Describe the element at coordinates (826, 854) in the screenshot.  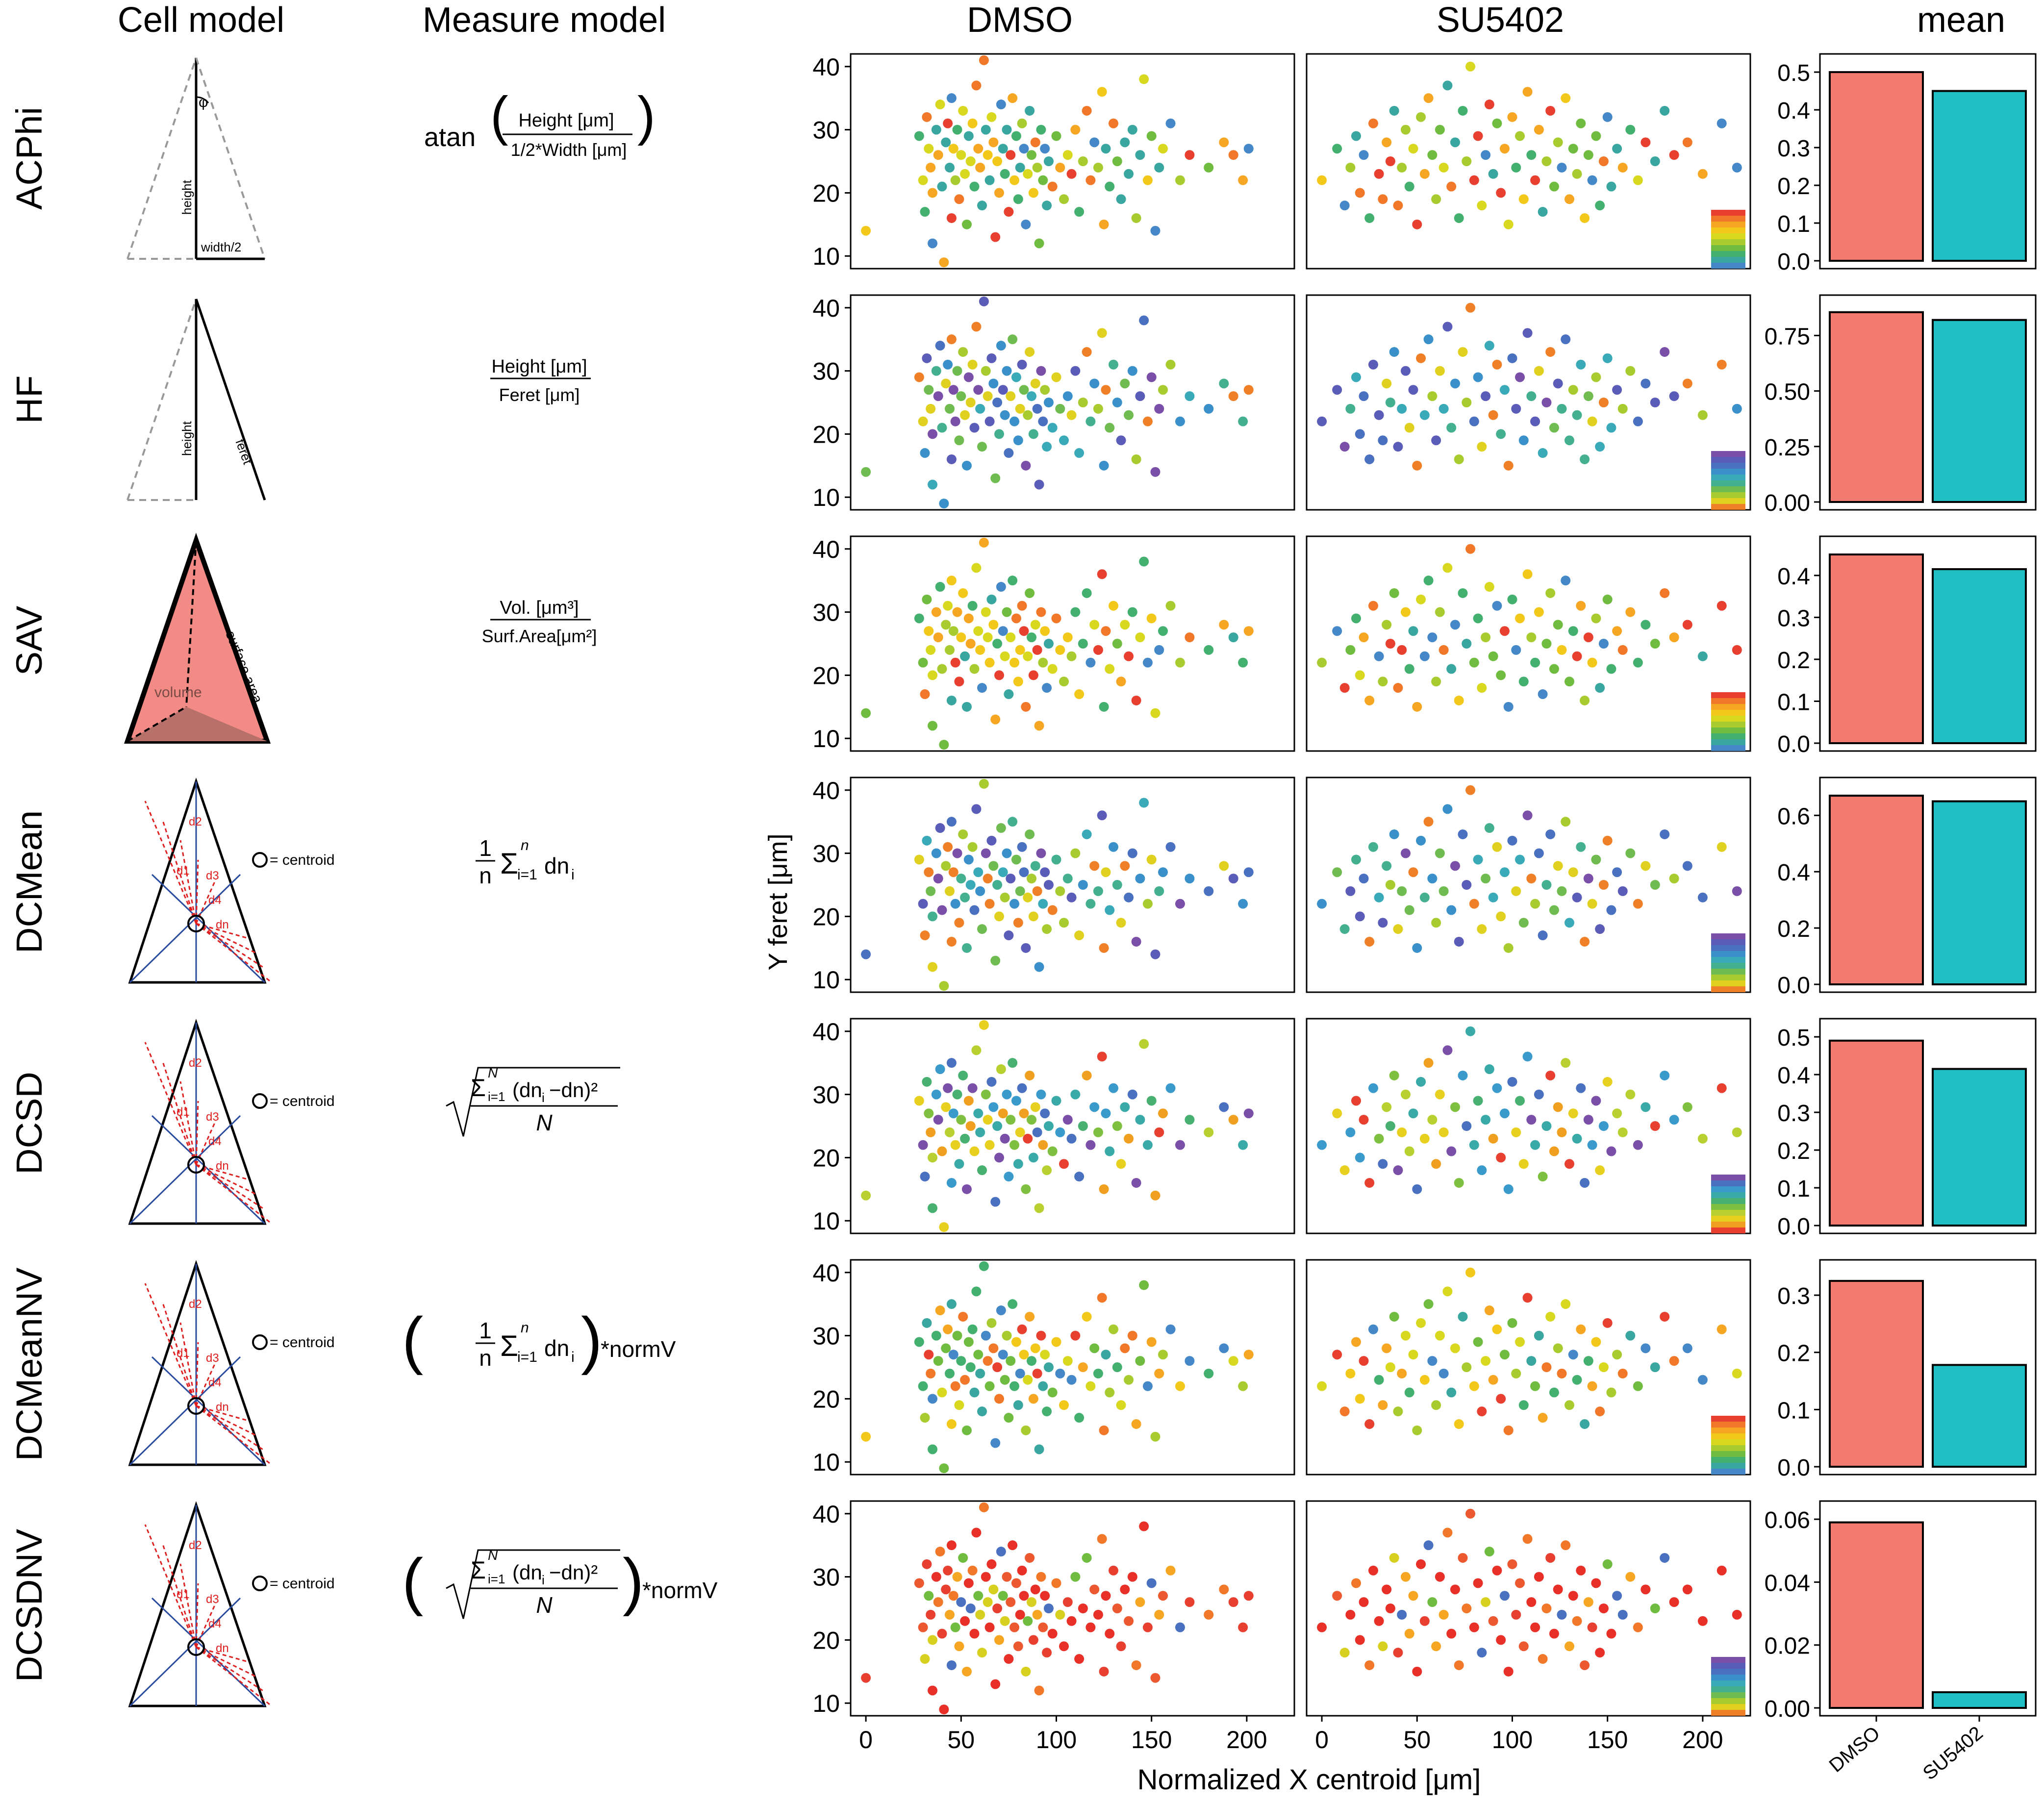
I see `y-tick-label: 30` at that location.